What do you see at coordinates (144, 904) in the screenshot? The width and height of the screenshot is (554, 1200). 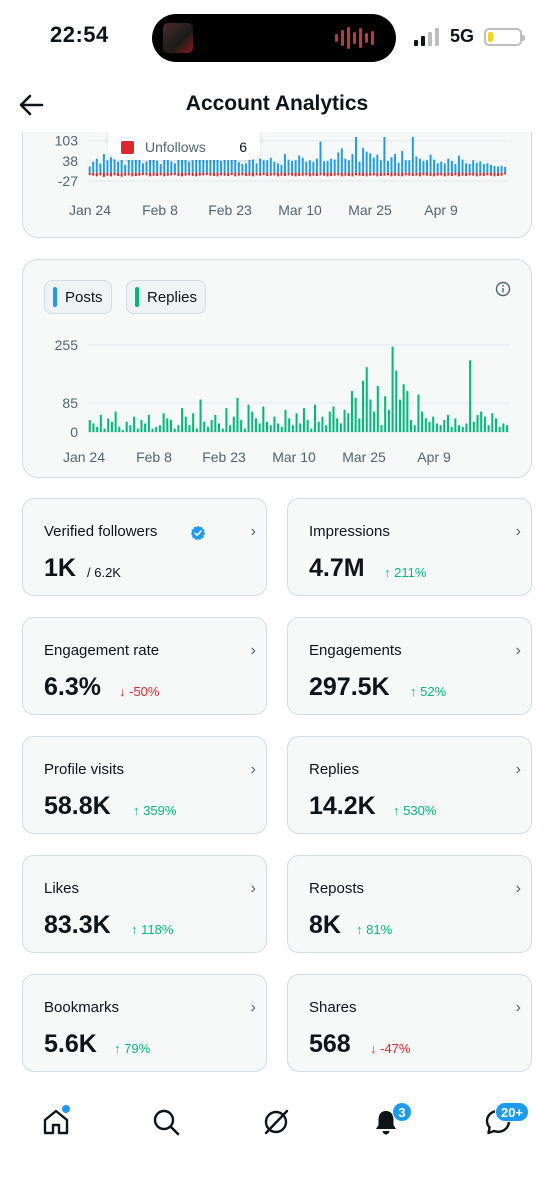 I see `metric-likes: Likes › 83.3K ↑ 118%` at bounding box center [144, 904].